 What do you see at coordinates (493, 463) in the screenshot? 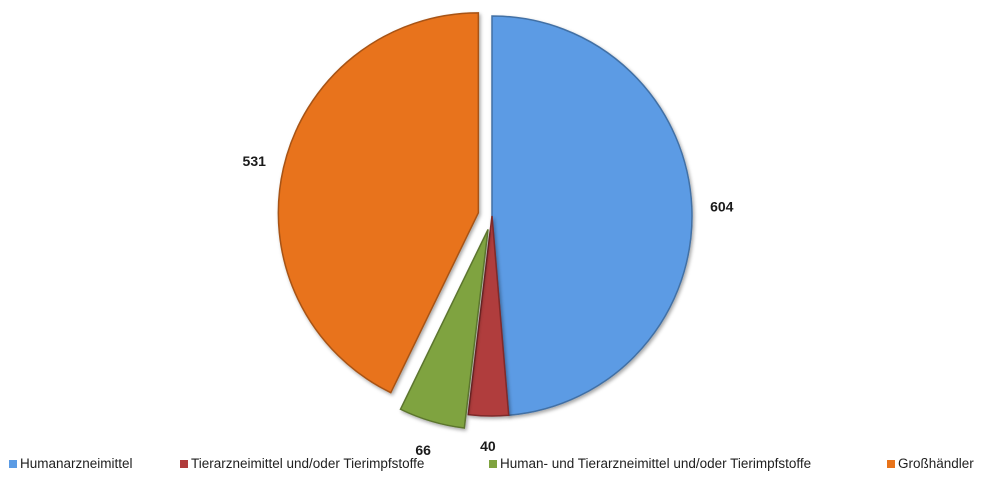
I see `legend-swatch-human-und-tierarzneimittel` at bounding box center [493, 463].